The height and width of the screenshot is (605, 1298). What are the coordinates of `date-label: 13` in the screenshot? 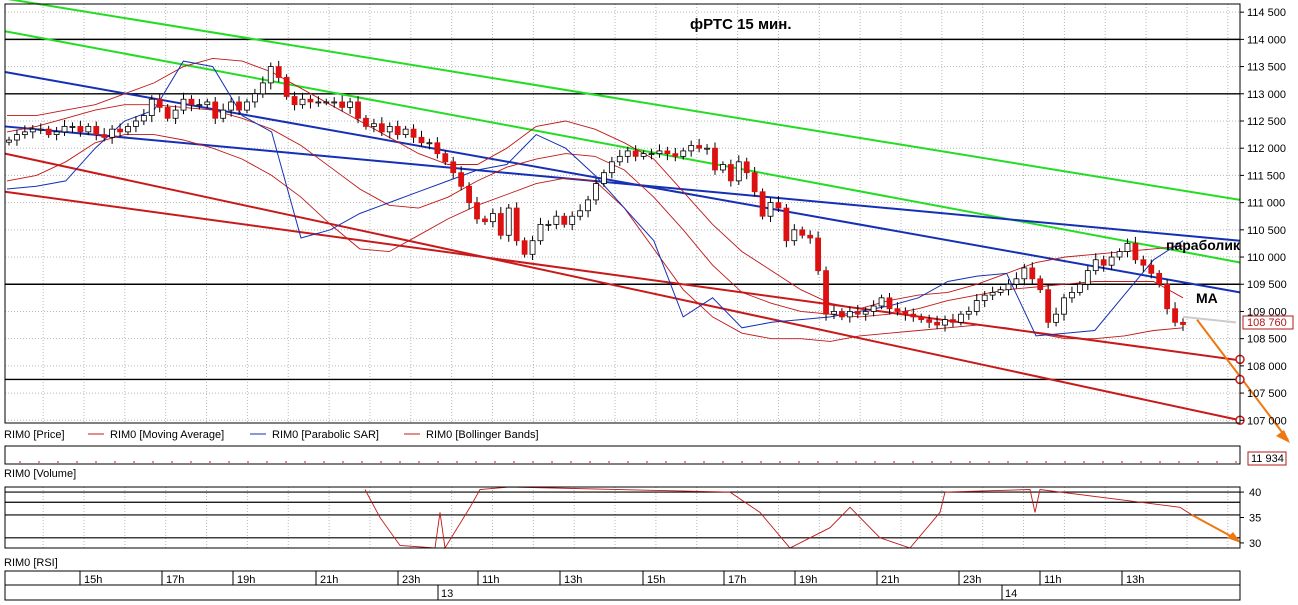 It's located at (447, 594).